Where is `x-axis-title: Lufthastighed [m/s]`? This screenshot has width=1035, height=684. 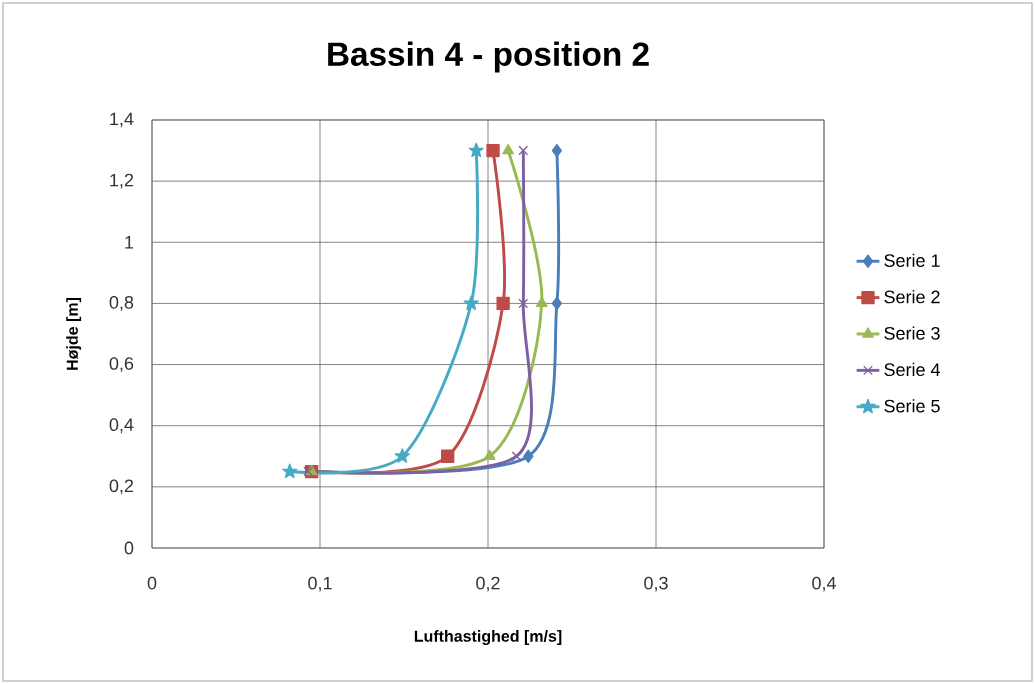 x-axis-title: Lufthastighed [m/s] is located at coordinates (488, 638).